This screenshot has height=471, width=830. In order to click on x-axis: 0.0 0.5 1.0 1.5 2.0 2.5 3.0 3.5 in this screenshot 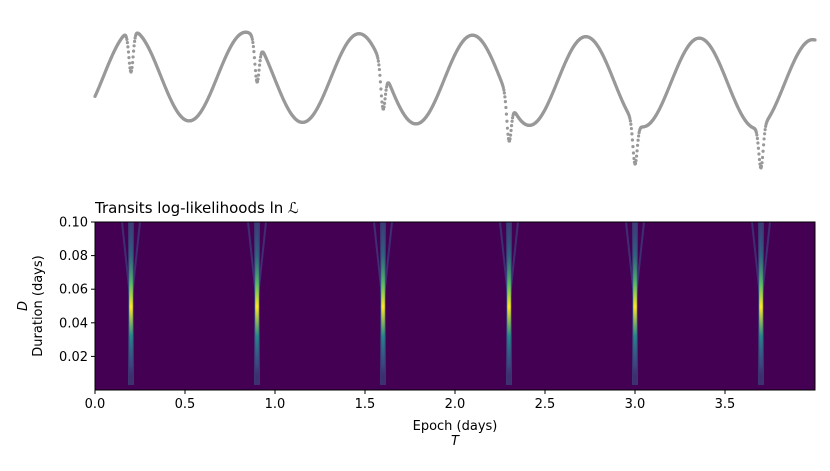, I will do `click(410, 401)`.